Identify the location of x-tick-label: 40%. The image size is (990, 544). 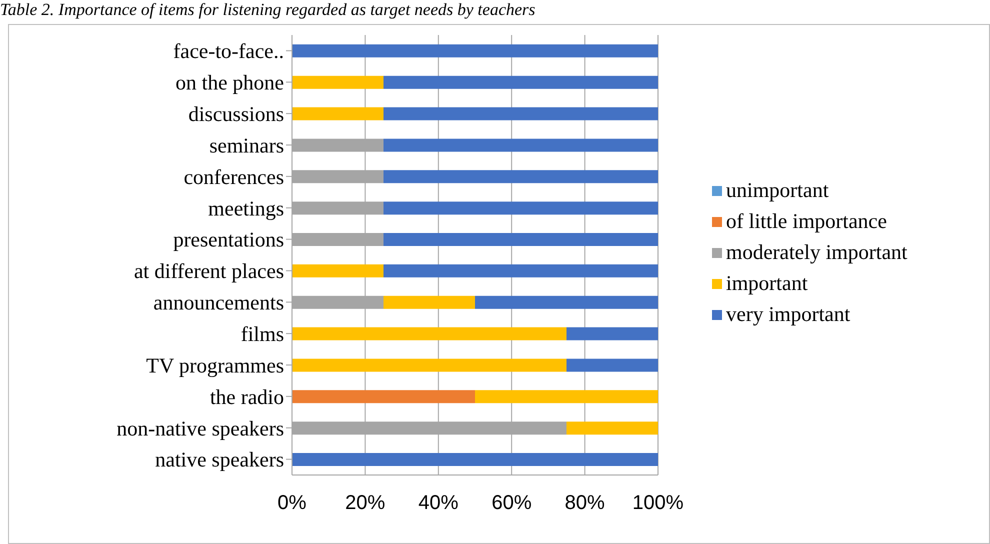
(438, 503).